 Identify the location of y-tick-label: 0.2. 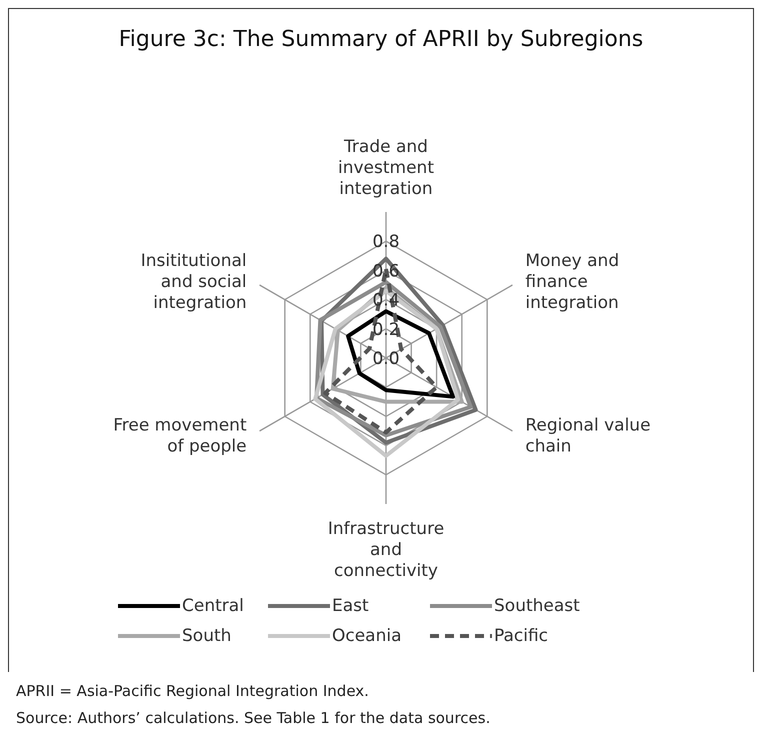
(386, 330).